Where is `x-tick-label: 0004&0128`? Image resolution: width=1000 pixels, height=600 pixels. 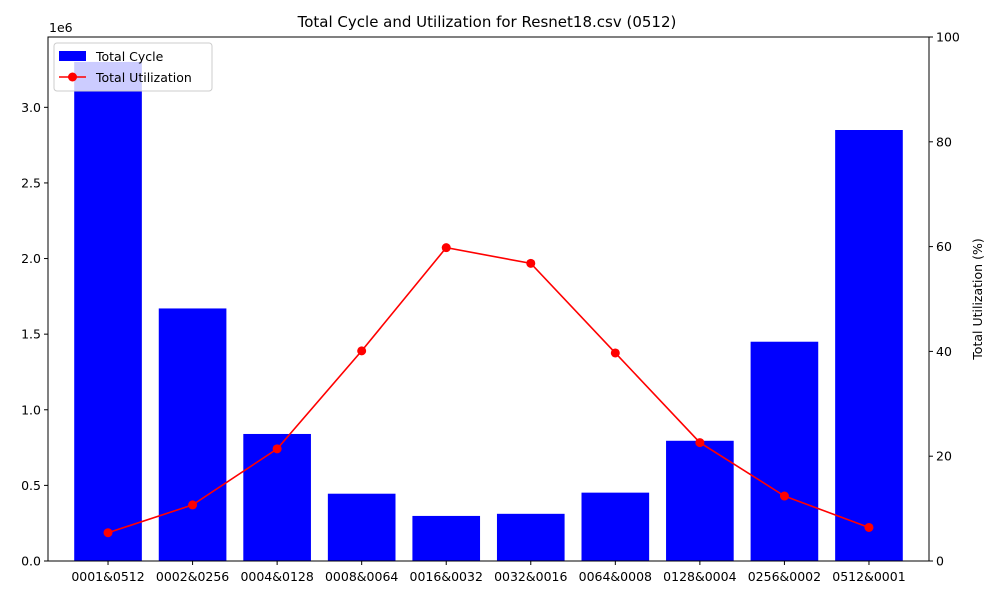 x-tick-label: 0004&0128 is located at coordinates (276, 576).